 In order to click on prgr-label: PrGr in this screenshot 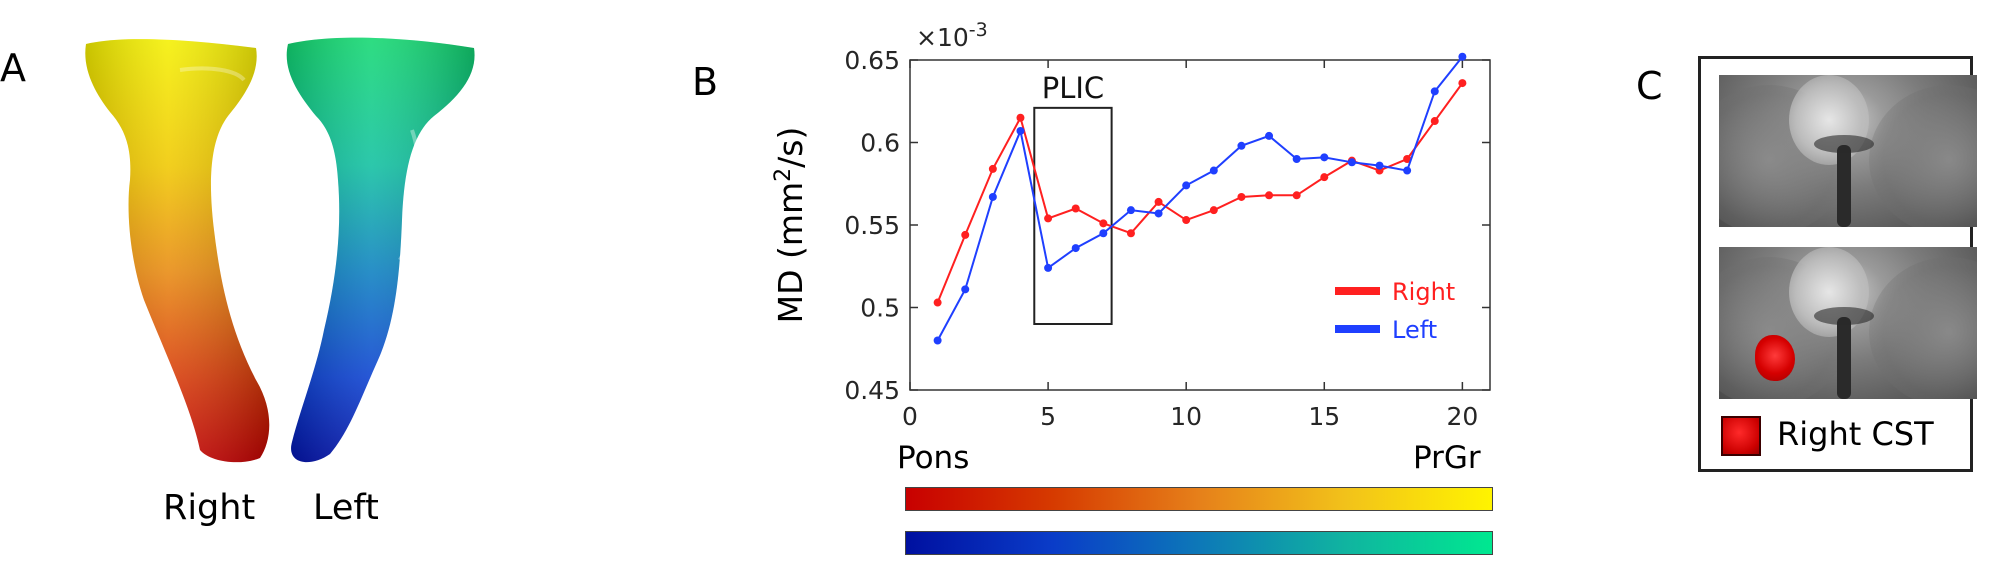, I will do `click(1447, 458)`.